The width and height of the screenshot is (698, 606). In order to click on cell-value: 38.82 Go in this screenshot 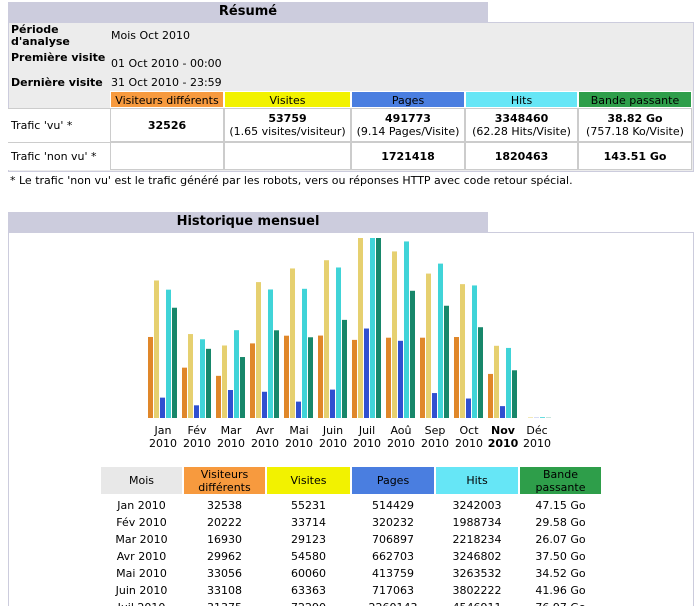, I will do `click(635, 118)`.